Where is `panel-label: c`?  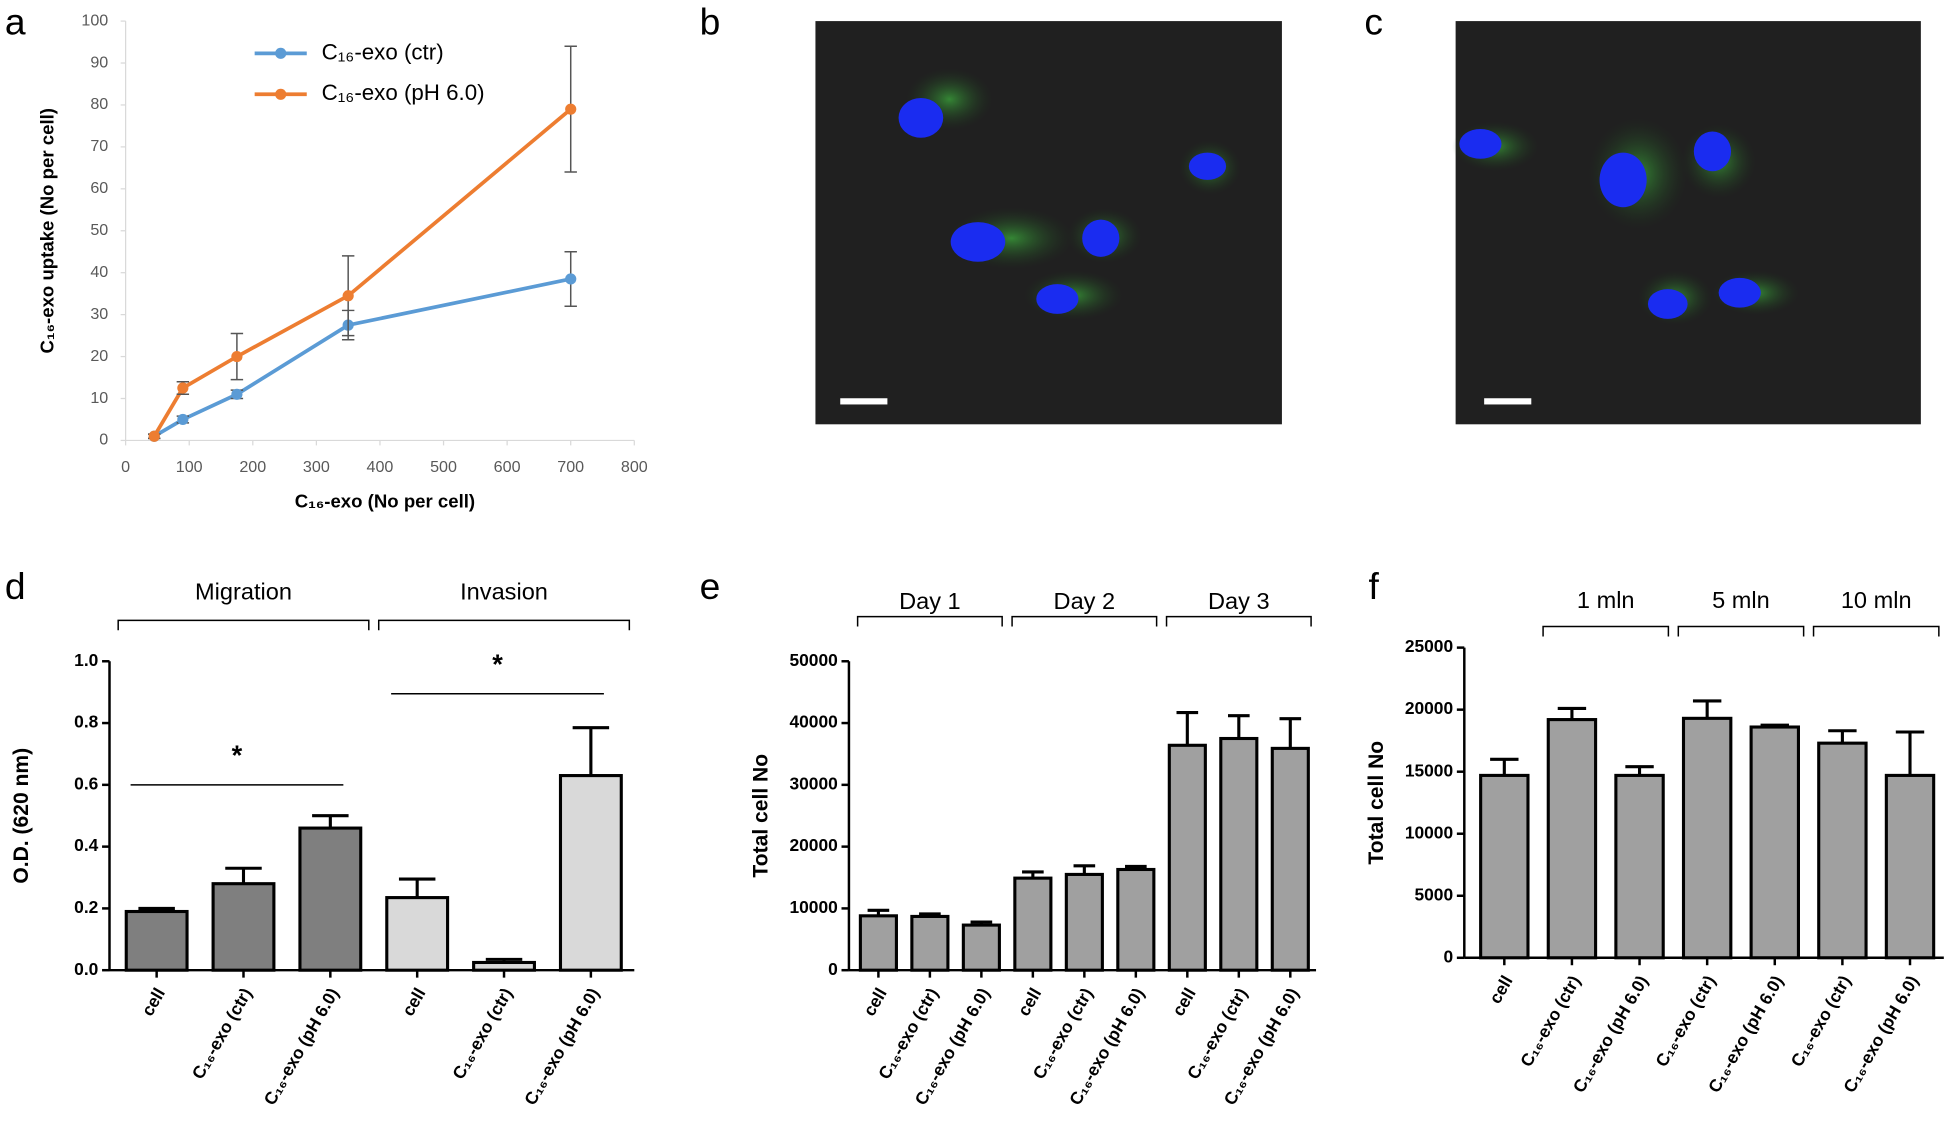
panel-label: c is located at coordinates (1373, 22).